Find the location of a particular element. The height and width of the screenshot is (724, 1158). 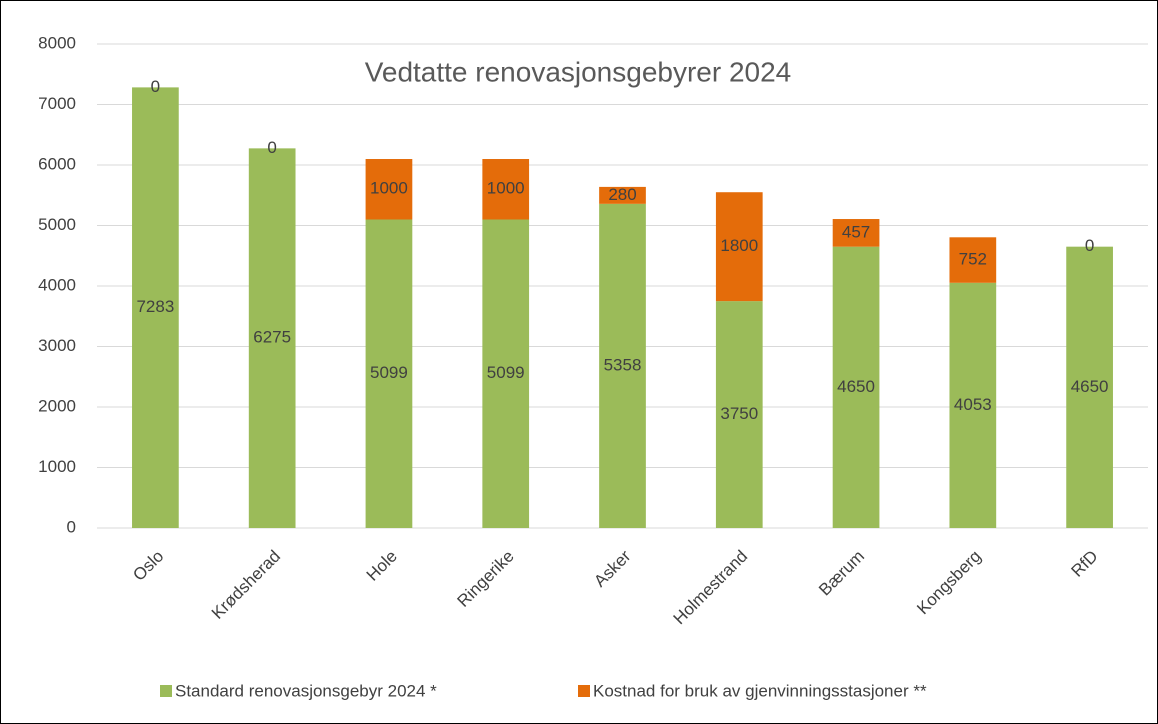

y-tick-label: 8000 is located at coordinates (57, 42).